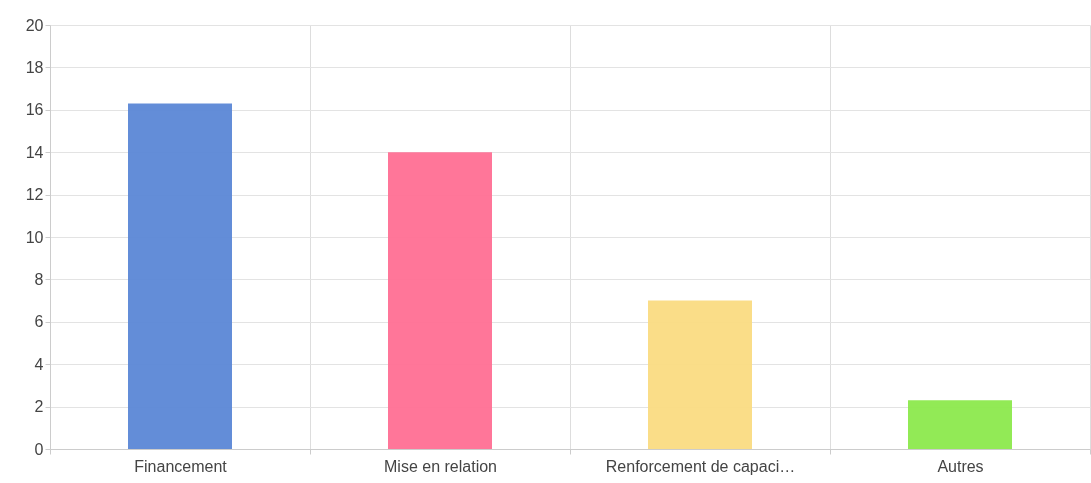  Describe the element at coordinates (440, 466) in the screenshot. I see `x-tick-label: Mise en relation` at that location.